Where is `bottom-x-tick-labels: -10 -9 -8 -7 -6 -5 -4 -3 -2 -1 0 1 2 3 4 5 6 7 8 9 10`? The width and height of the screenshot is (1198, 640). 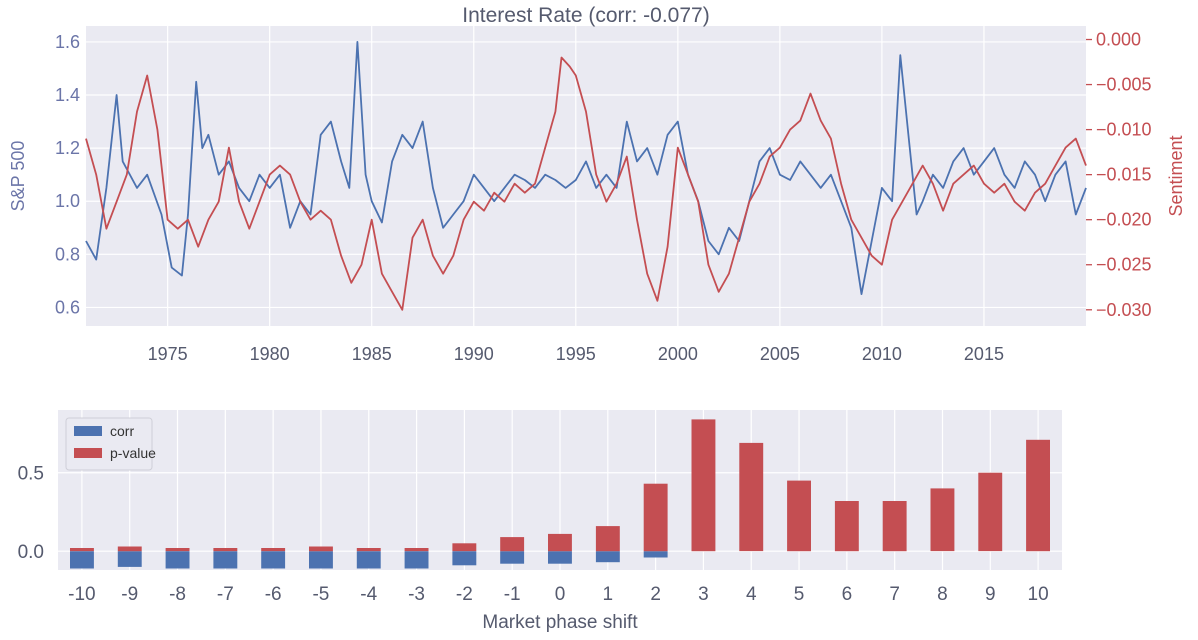 bottom-x-tick-labels: -10 -9 -8 -7 -6 -5 -4 -3 -2 -1 0 1 2 3 4 5 6 7 8 9 10 is located at coordinates (558, 594).